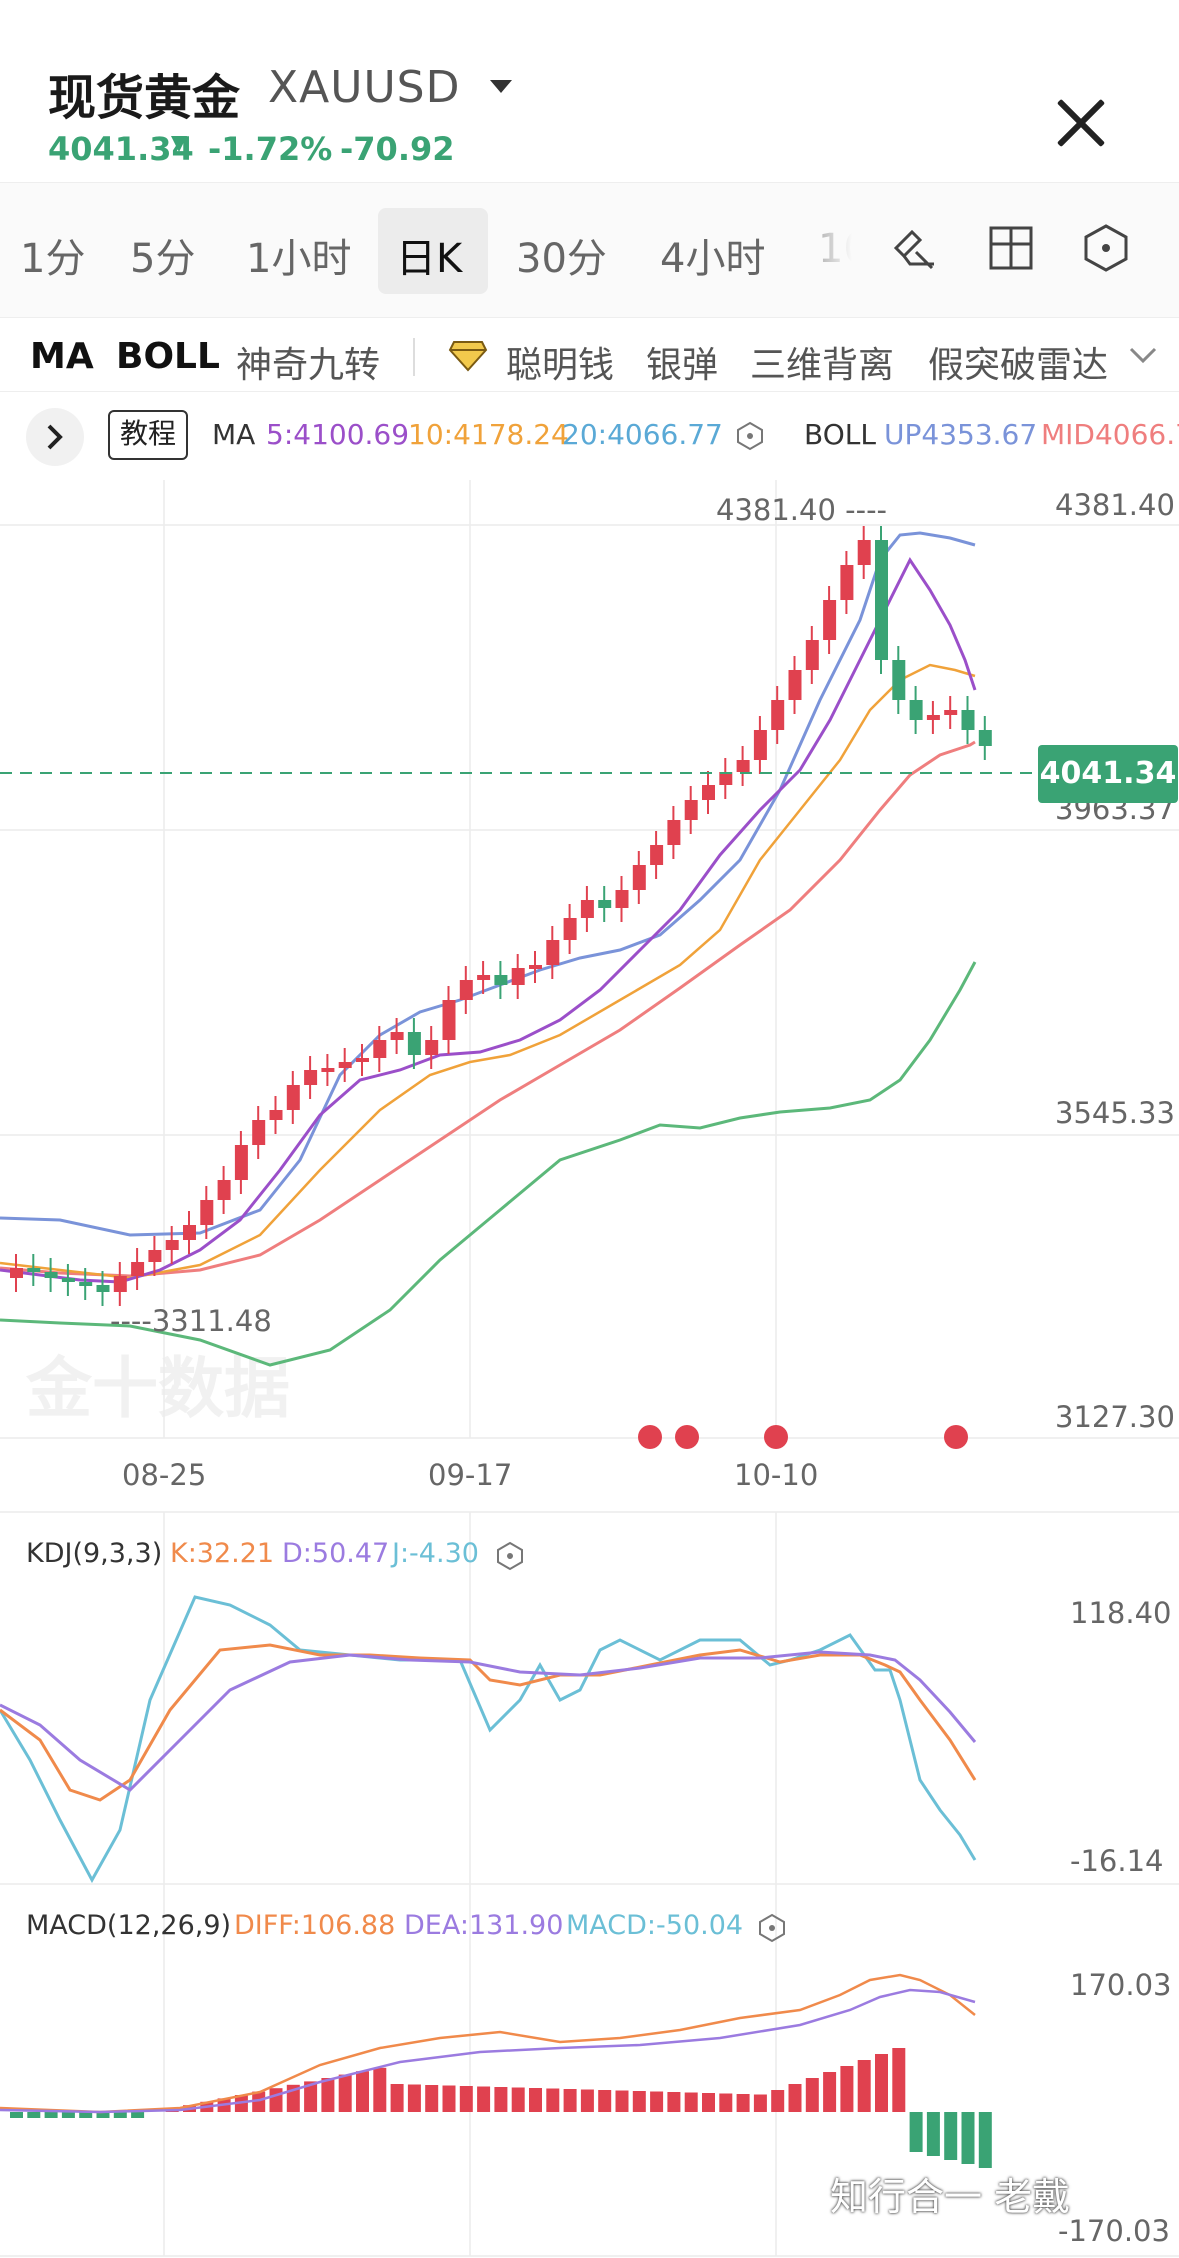  I want to click on indicator-magic-nine: 神奇九转, so click(308, 365).